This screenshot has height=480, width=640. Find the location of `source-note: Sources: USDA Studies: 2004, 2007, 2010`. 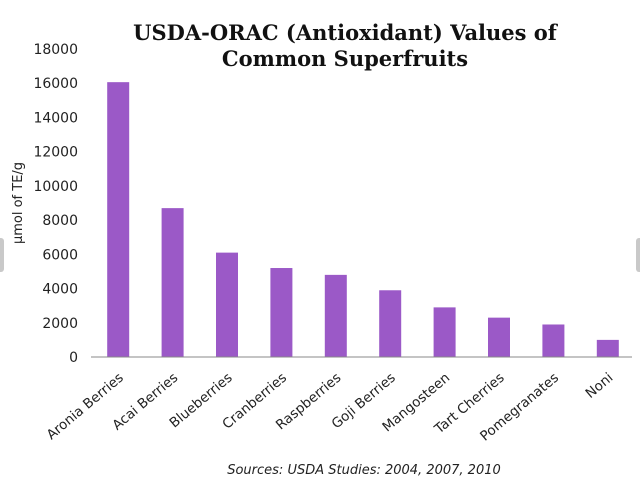

source-note: Sources: USDA Studies: 2004, 2007, 2010 is located at coordinates (364, 470).